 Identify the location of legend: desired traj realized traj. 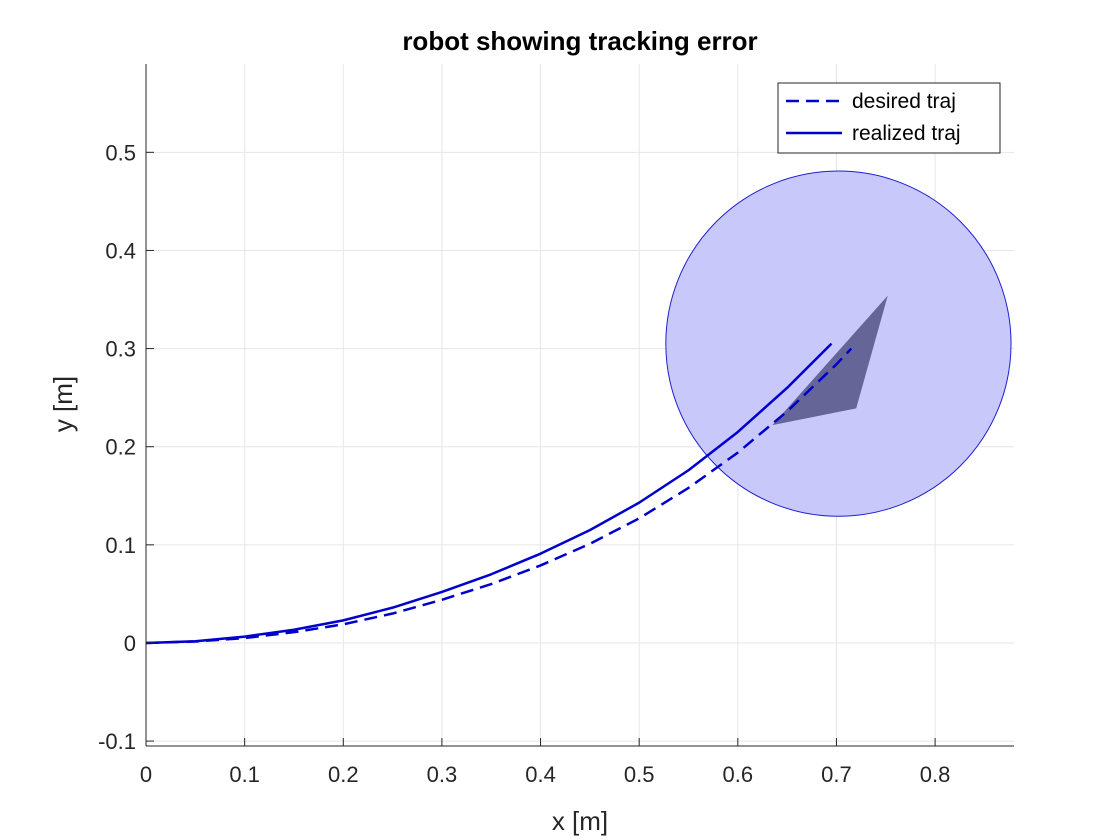
(889, 118).